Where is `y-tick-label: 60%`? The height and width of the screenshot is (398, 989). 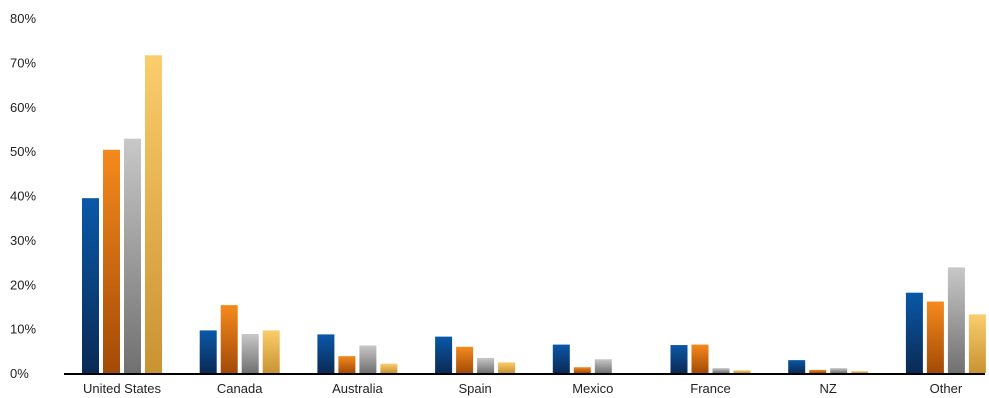 y-tick-label: 60% is located at coordinates (23, 107).